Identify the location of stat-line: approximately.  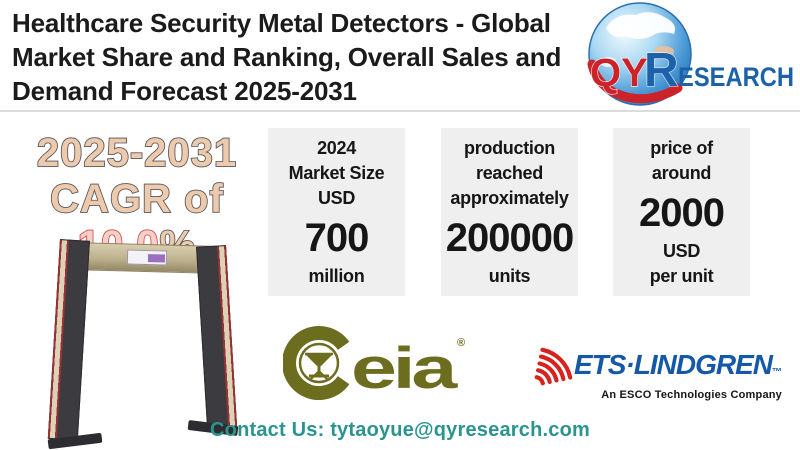
(509, 197).